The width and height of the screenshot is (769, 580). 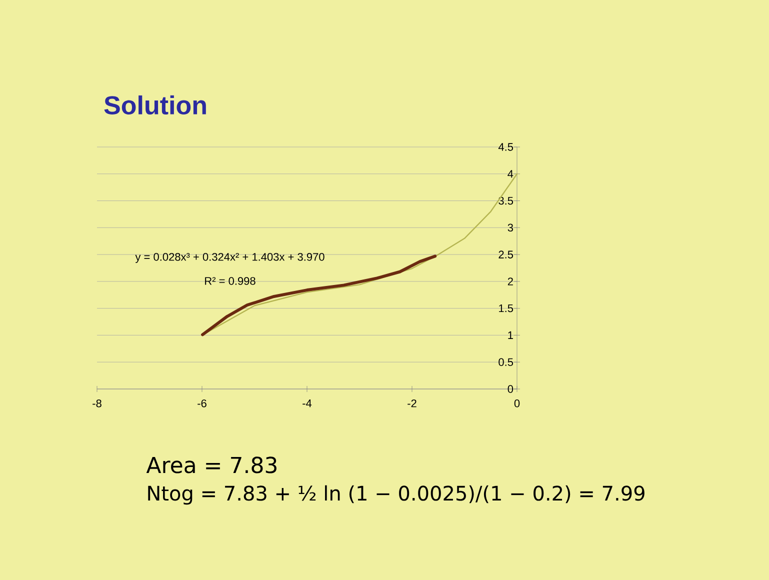 What do you see at coordinates (511, 174) in the screenshot?
I see `y-tick-label: 4` at bounding box center [511, 174].